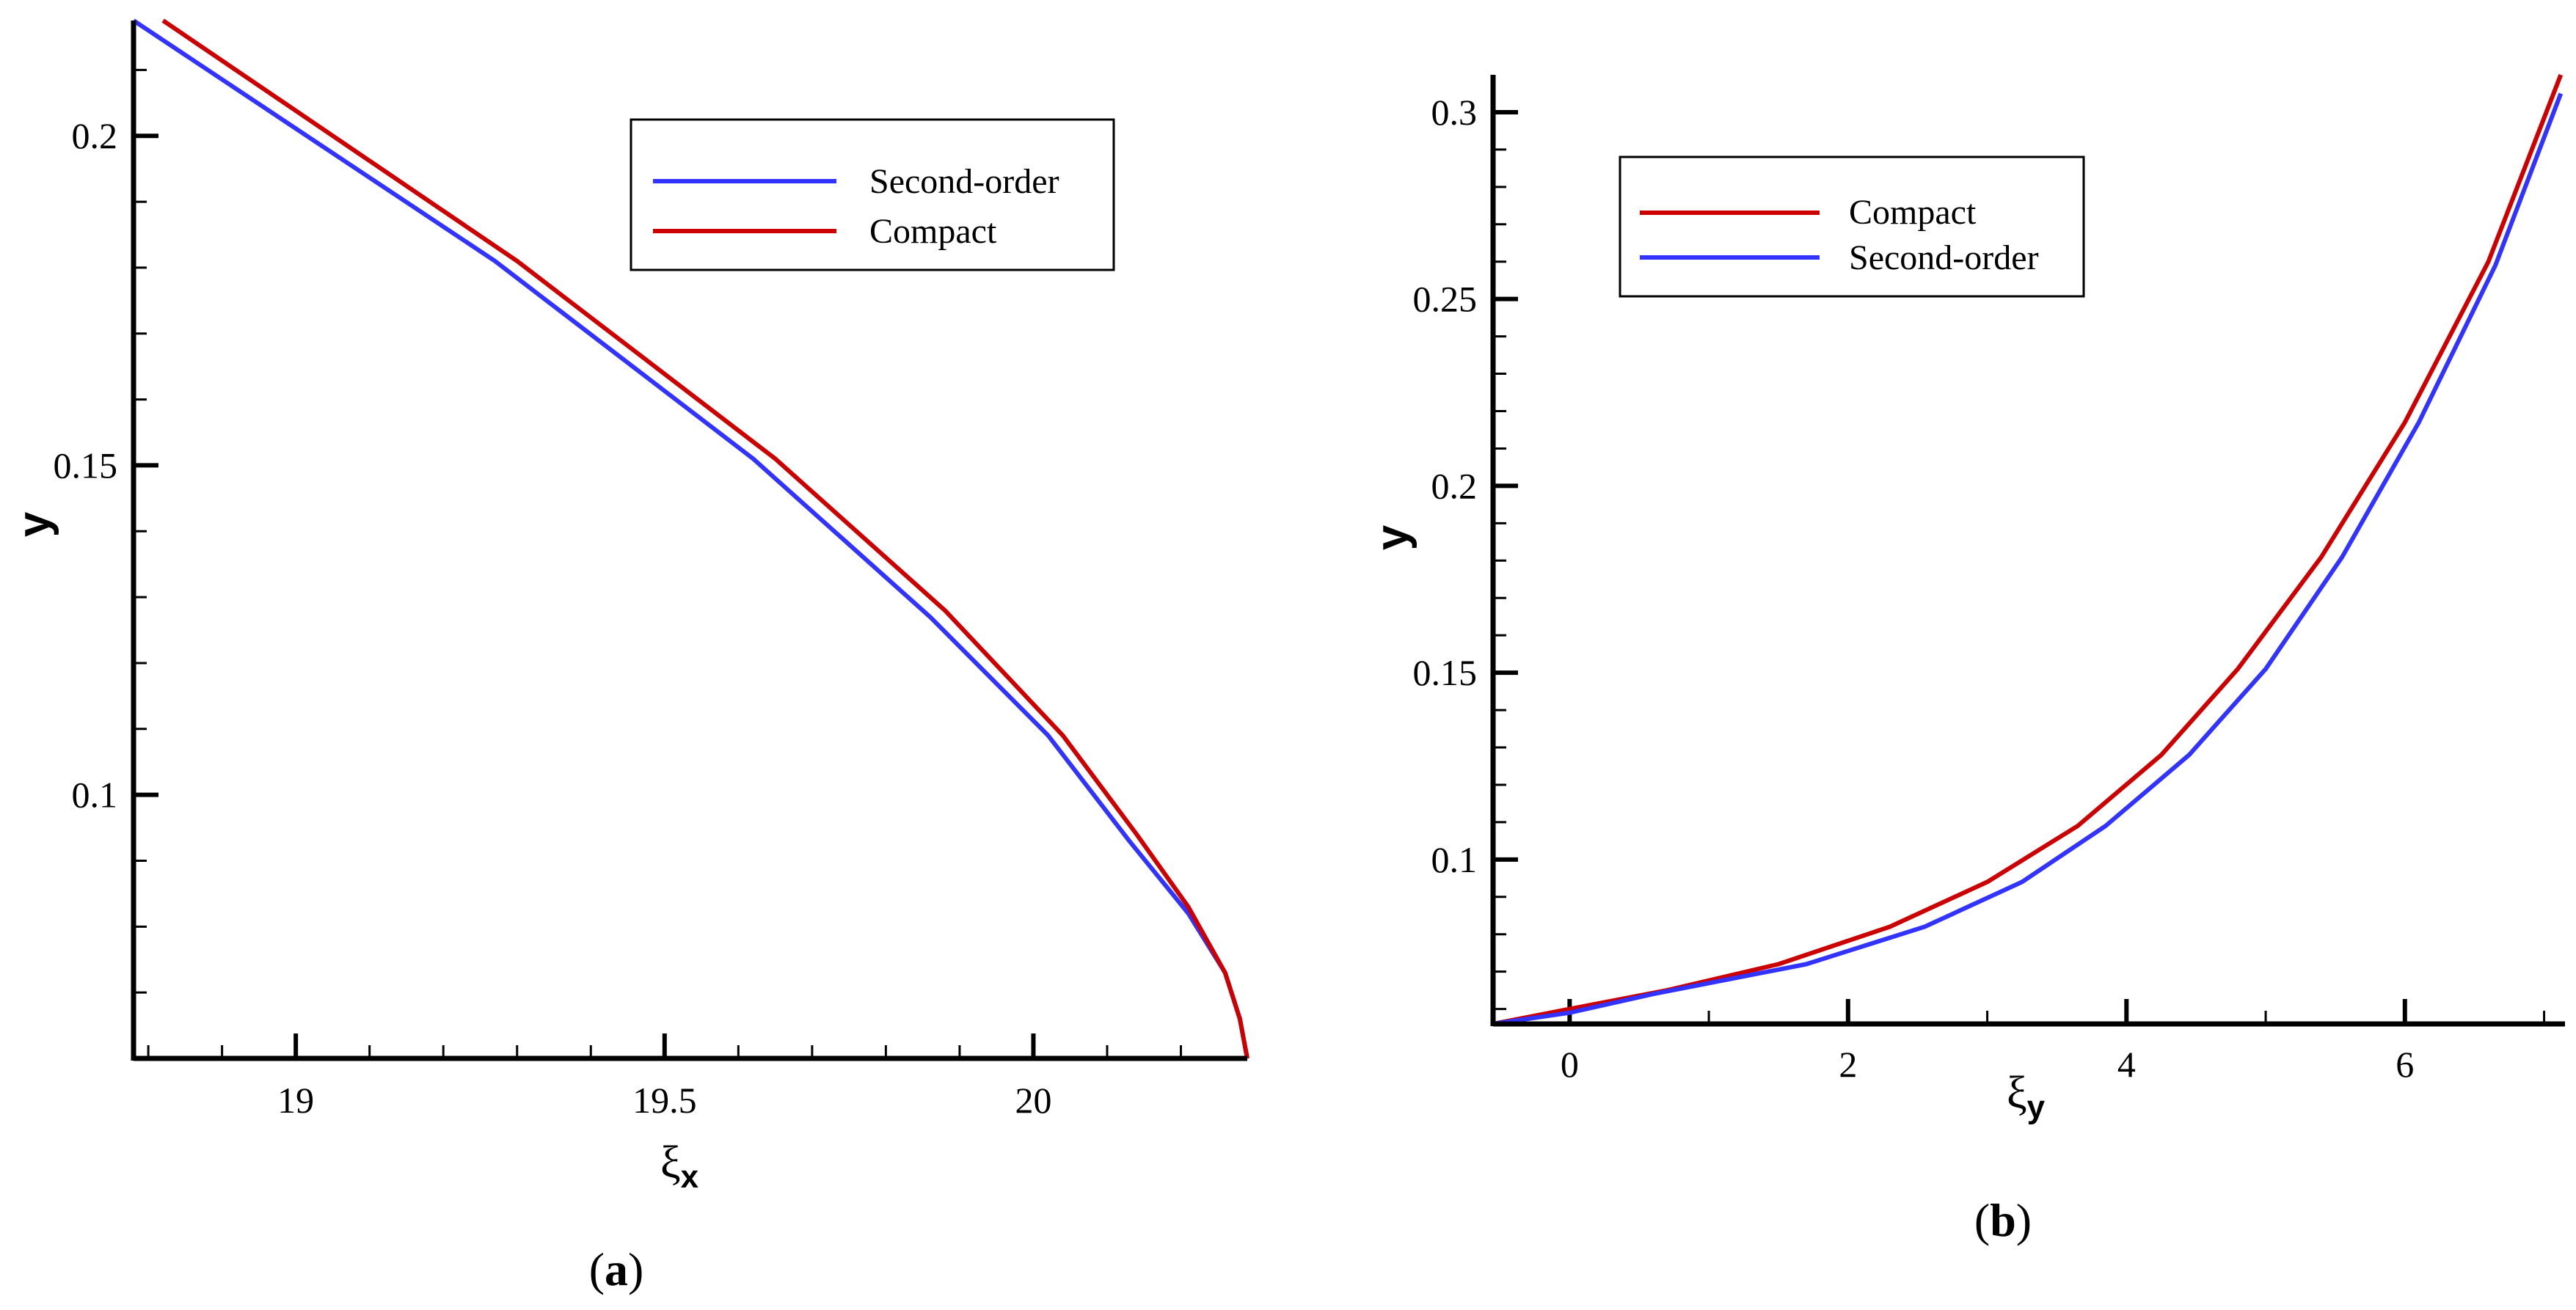 The image size is (2576, 1310). Describe the element at coordinates (2036, 1107) in the screenshot. I see `panel-b-x-axis-subscript: y` at that location.